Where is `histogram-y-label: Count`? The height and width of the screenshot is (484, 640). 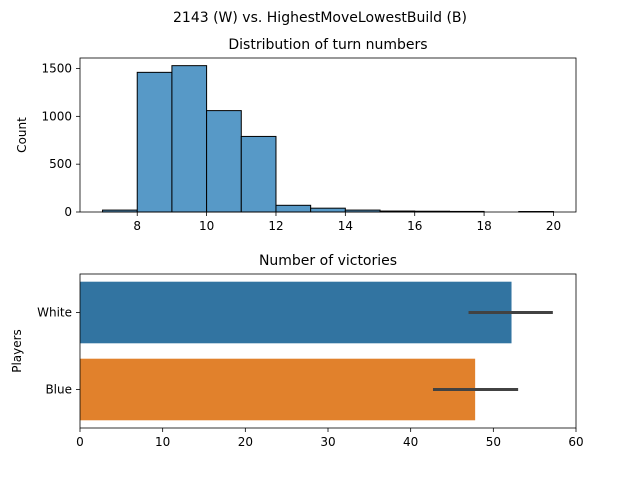
histogram-y-label: Count is located at coordinates (22, 135).